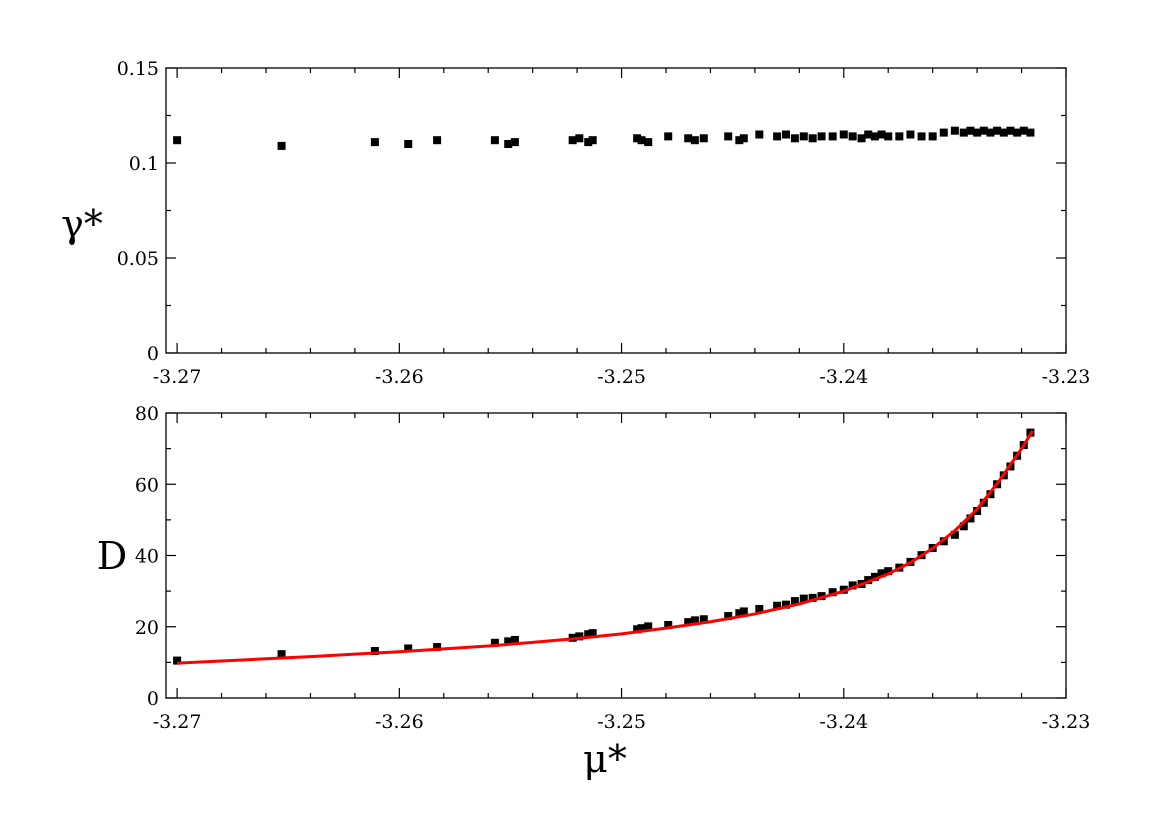  What do you see at coordinates (177, 722) in the screenshot?
I see `bottom-x-tick-label: -3.27` at bounding box center [177, 722].